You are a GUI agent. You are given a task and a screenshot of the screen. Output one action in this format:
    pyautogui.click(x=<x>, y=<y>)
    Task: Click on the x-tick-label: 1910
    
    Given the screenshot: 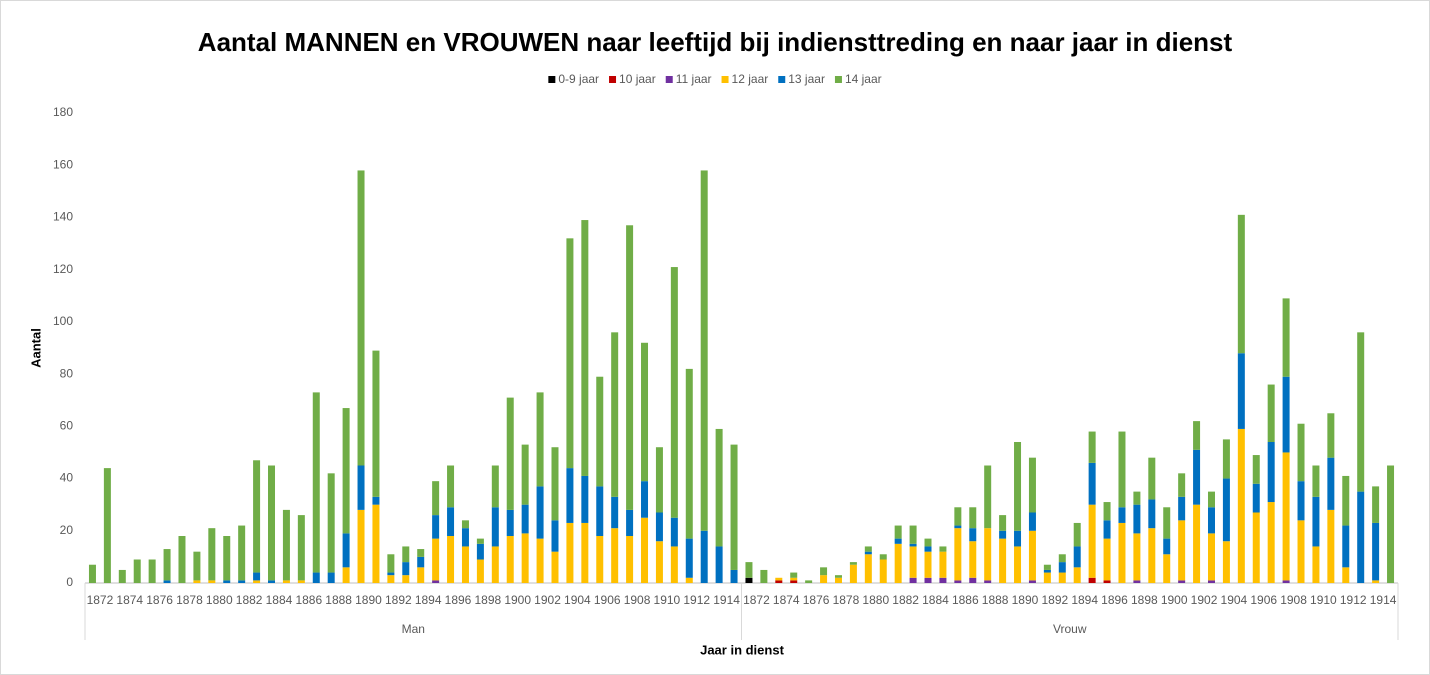 What is the action you would take?
    pyautogui.click(x=1323, y=600)
    